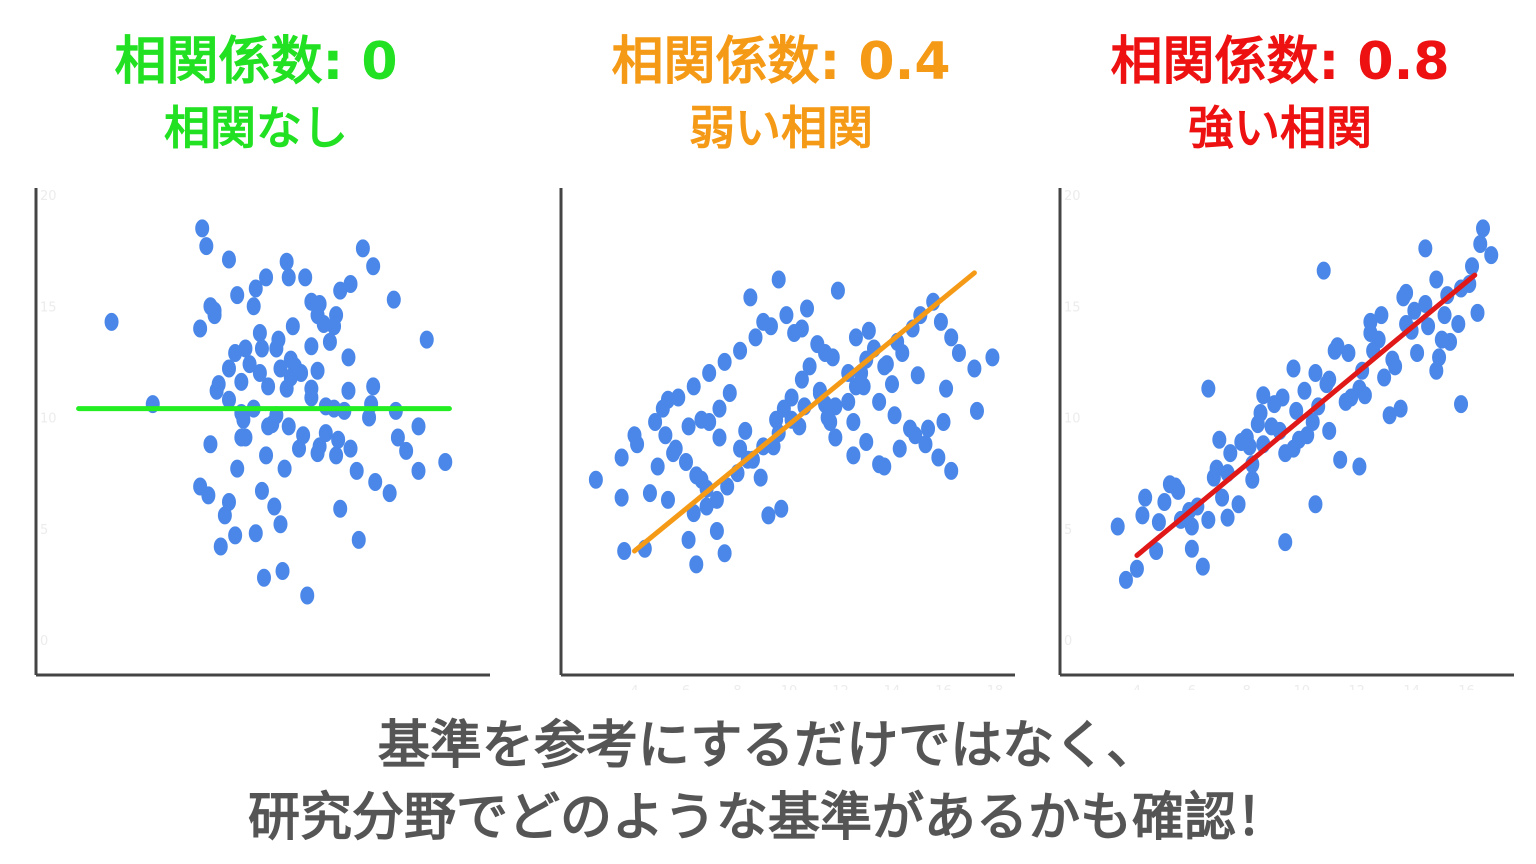 This screenshot has width=1536, height=864. Describe the element at coordinates (256, 128) in the screenshot. I see `panel-subtitle: 相関なし` at that location.